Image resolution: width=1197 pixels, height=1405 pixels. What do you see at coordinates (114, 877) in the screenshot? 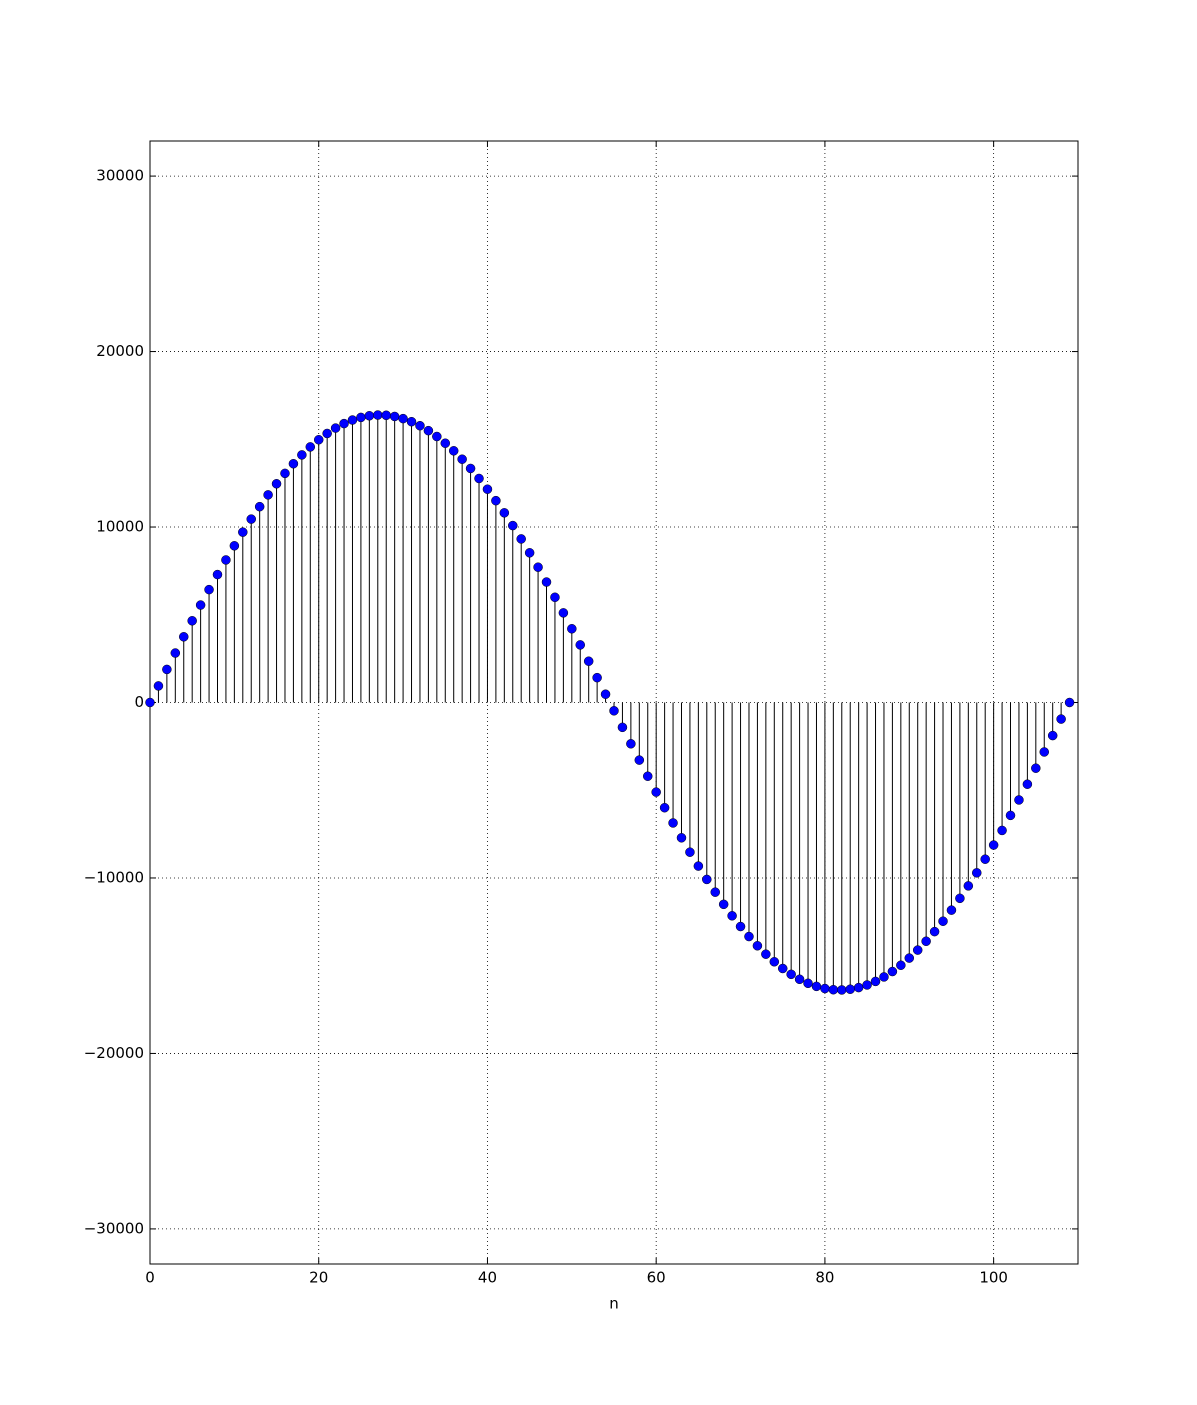
I see `y-tick-label: −10000` at bounding box center [114, 877].